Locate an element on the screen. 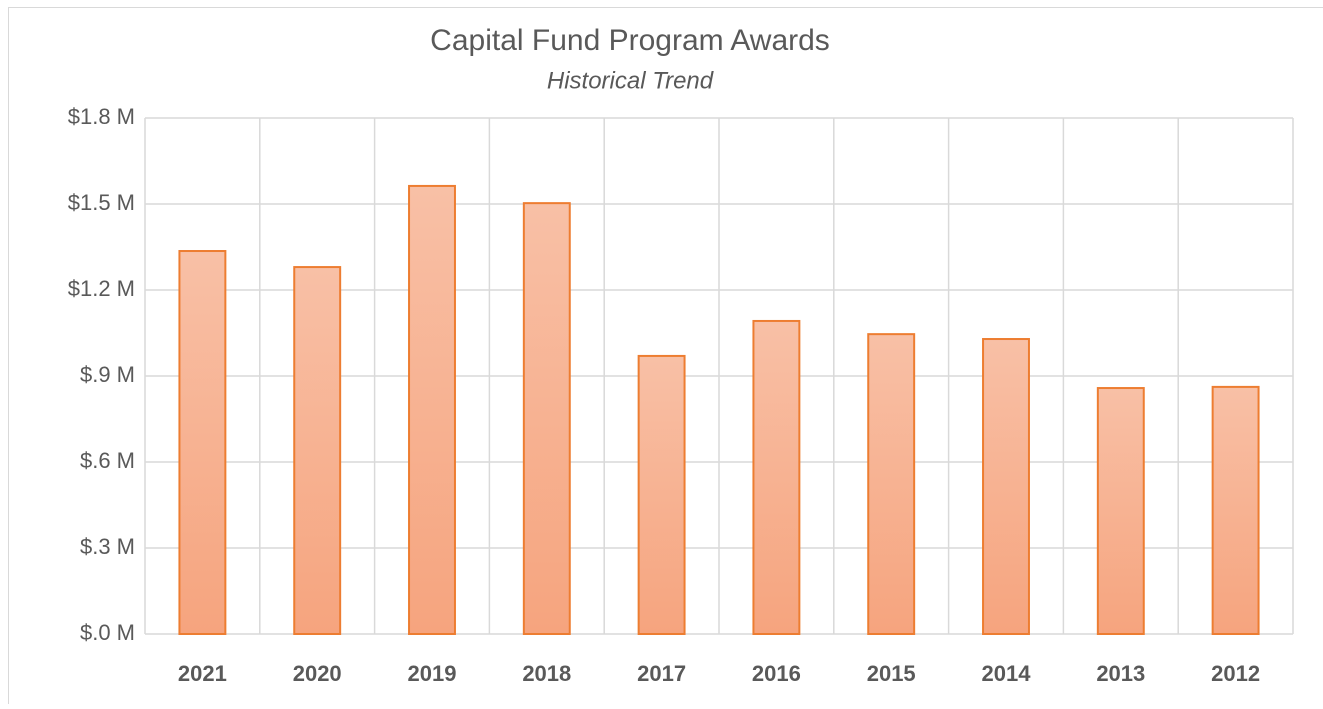 The image size is (1323, 709). y-tick-label: $1.8 M is located at coordinates (101, 116).